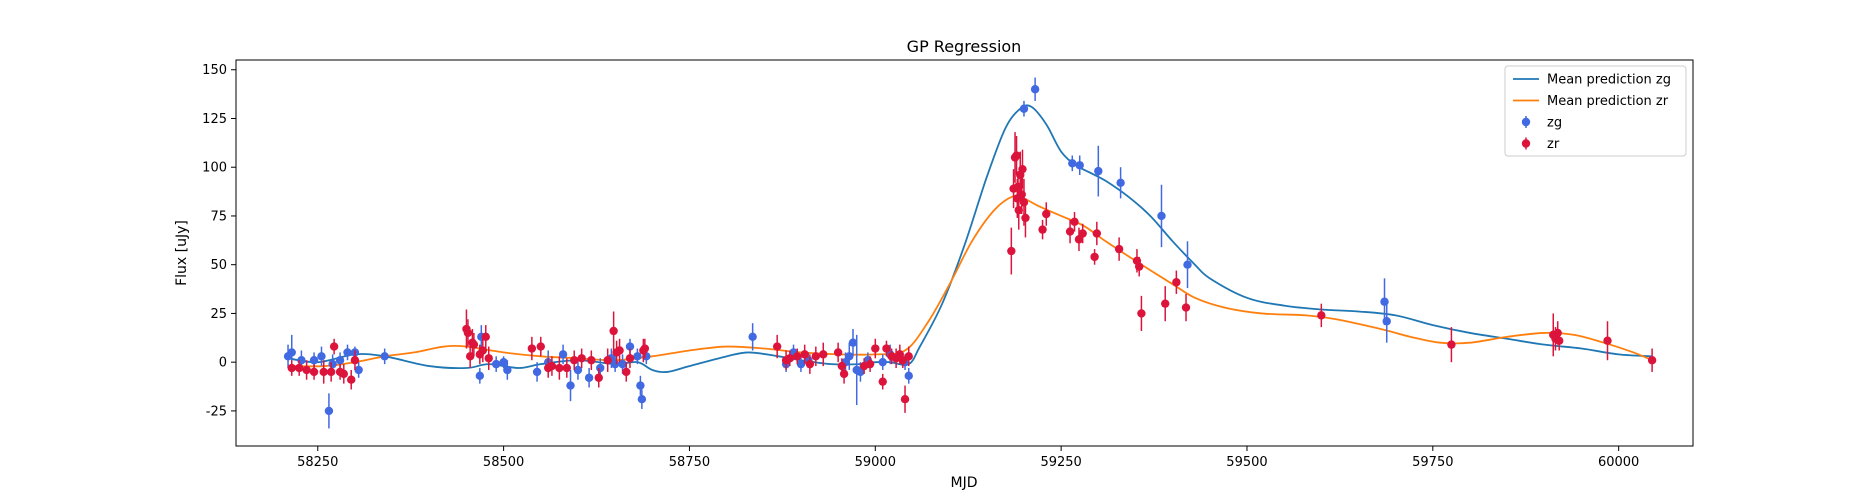  Describe the element at coordinates (218, 314) in the screenshot. I see `y-tick-label: 25` at that location.